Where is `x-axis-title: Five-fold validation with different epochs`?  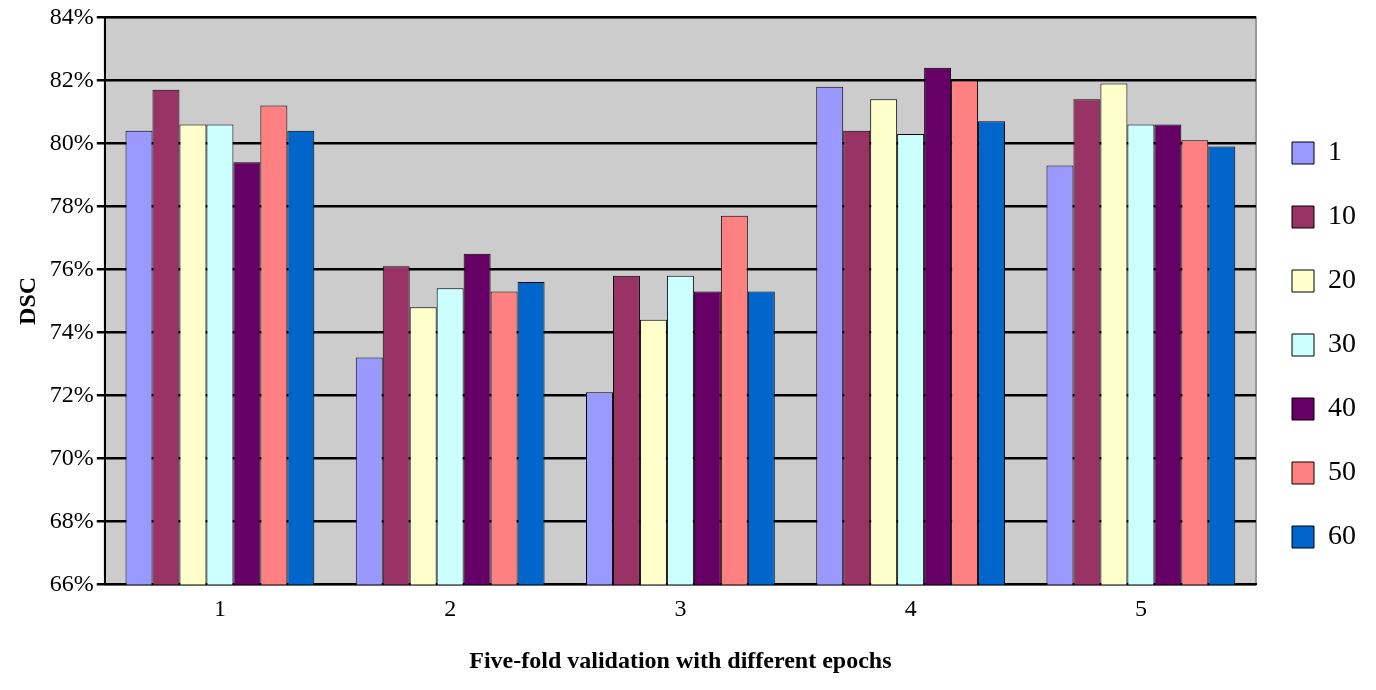
x-axis-title: Five-fold validation with different epochs is located at coordinates (680, 659).